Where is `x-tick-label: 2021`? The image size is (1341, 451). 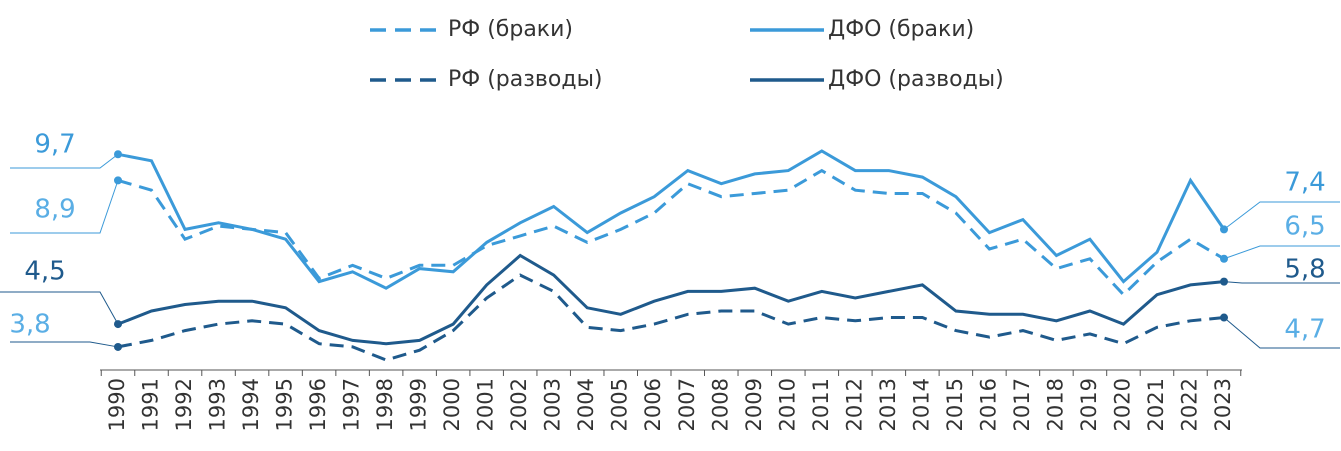
x-tick-label: 2021 is located at coordinates (1156, 404).